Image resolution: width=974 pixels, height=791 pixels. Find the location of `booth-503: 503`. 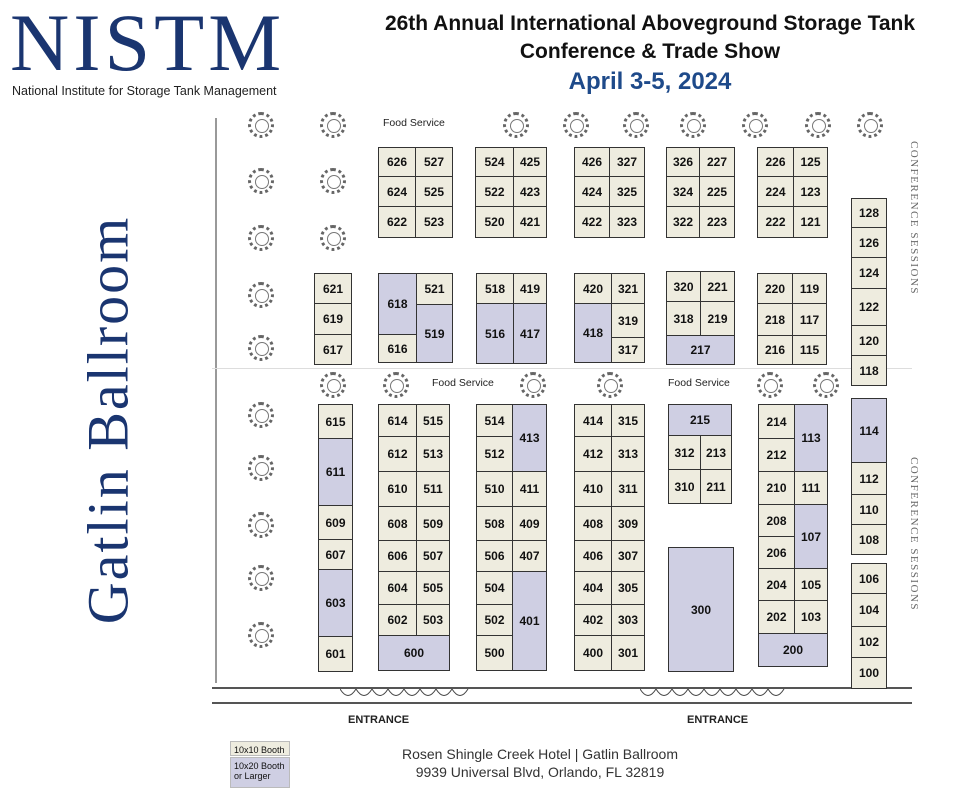

booth-503: 503 is located at coordinates (433, 620).